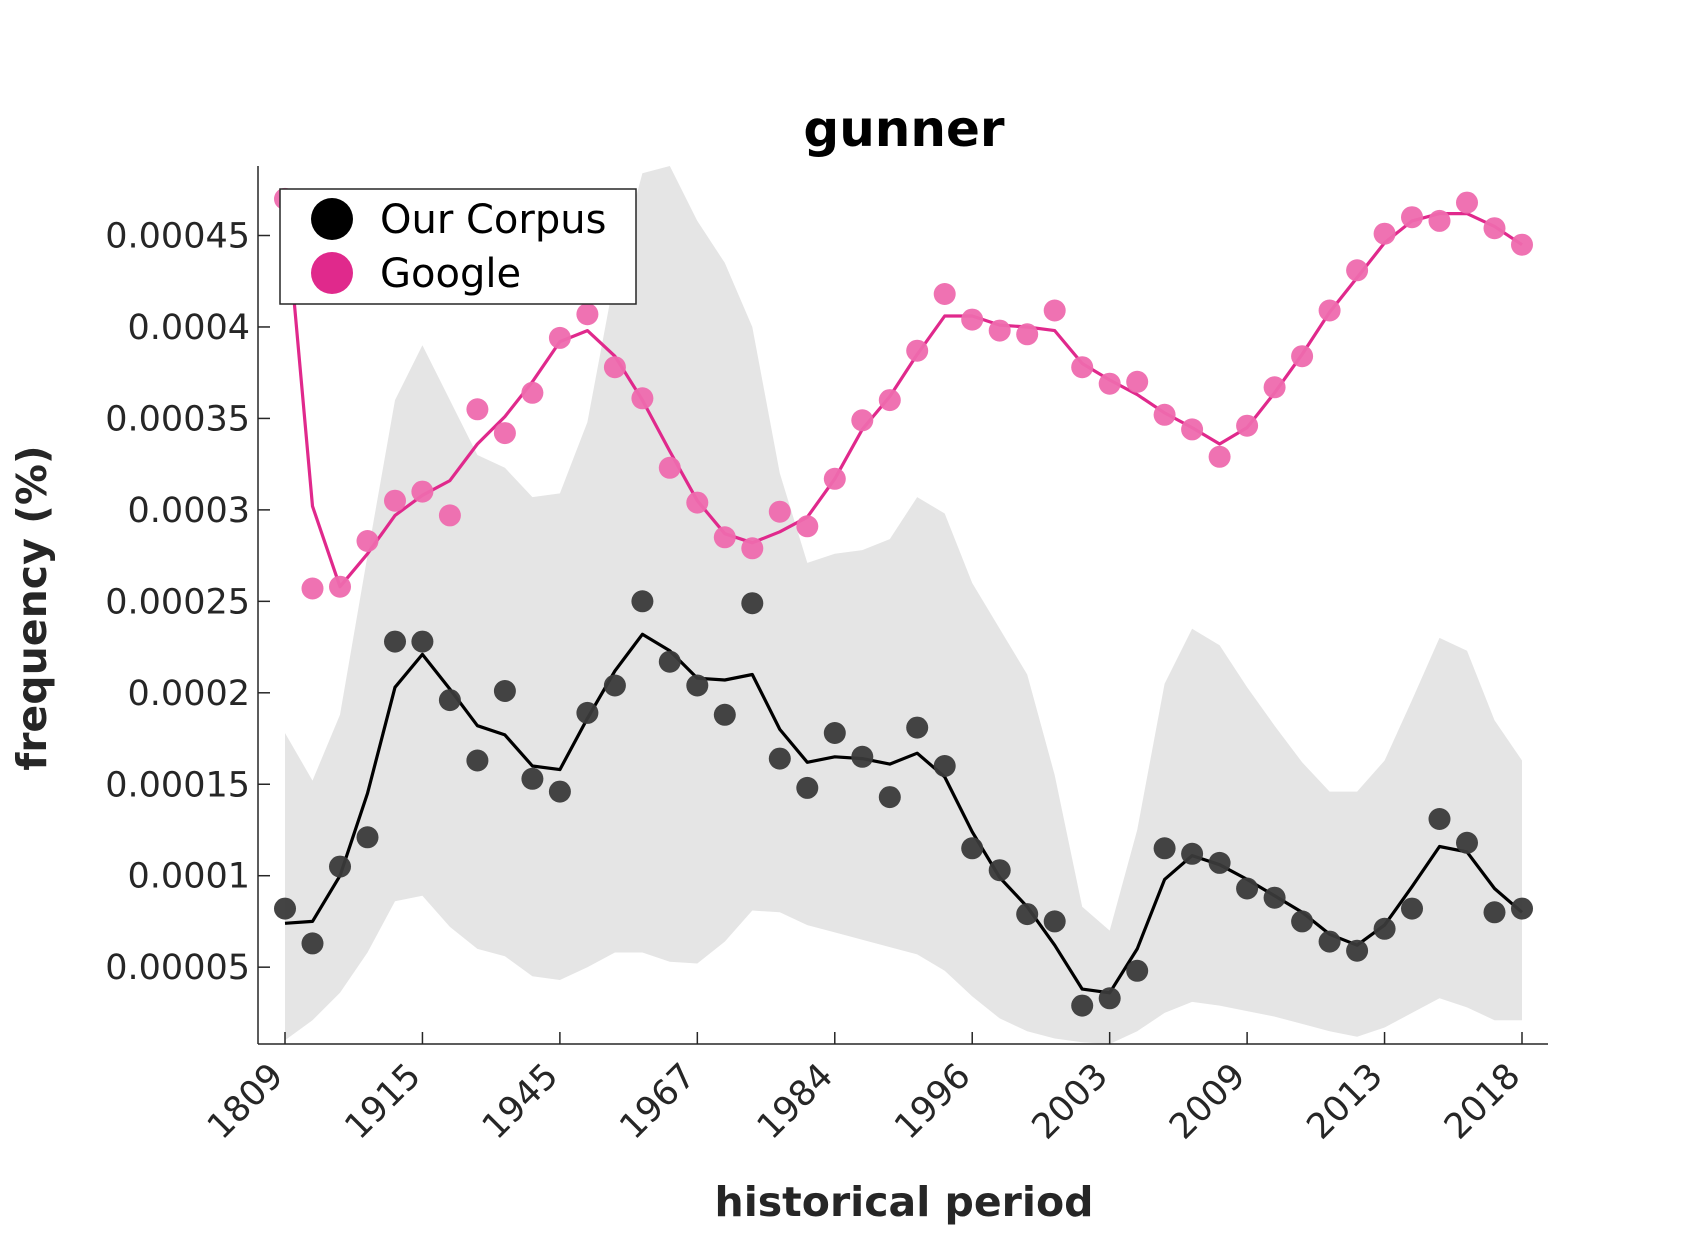 This screenshot has height=1246, width=1700. Describe the element at coordinates (32, 607) in the screenshot. I see `y-axis-title: frequency (%)` at that location.